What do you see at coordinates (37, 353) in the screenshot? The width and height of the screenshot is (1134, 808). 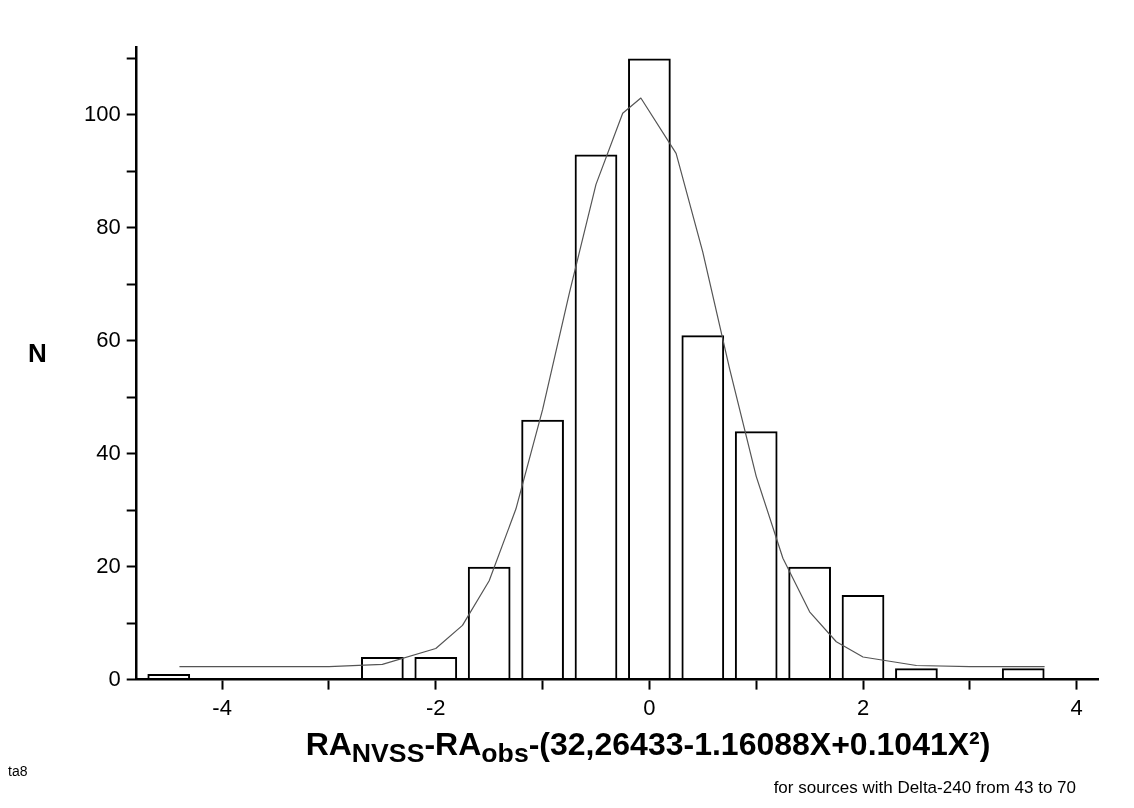 I see `y-axis-title: N` at bounding box center [37, 353].